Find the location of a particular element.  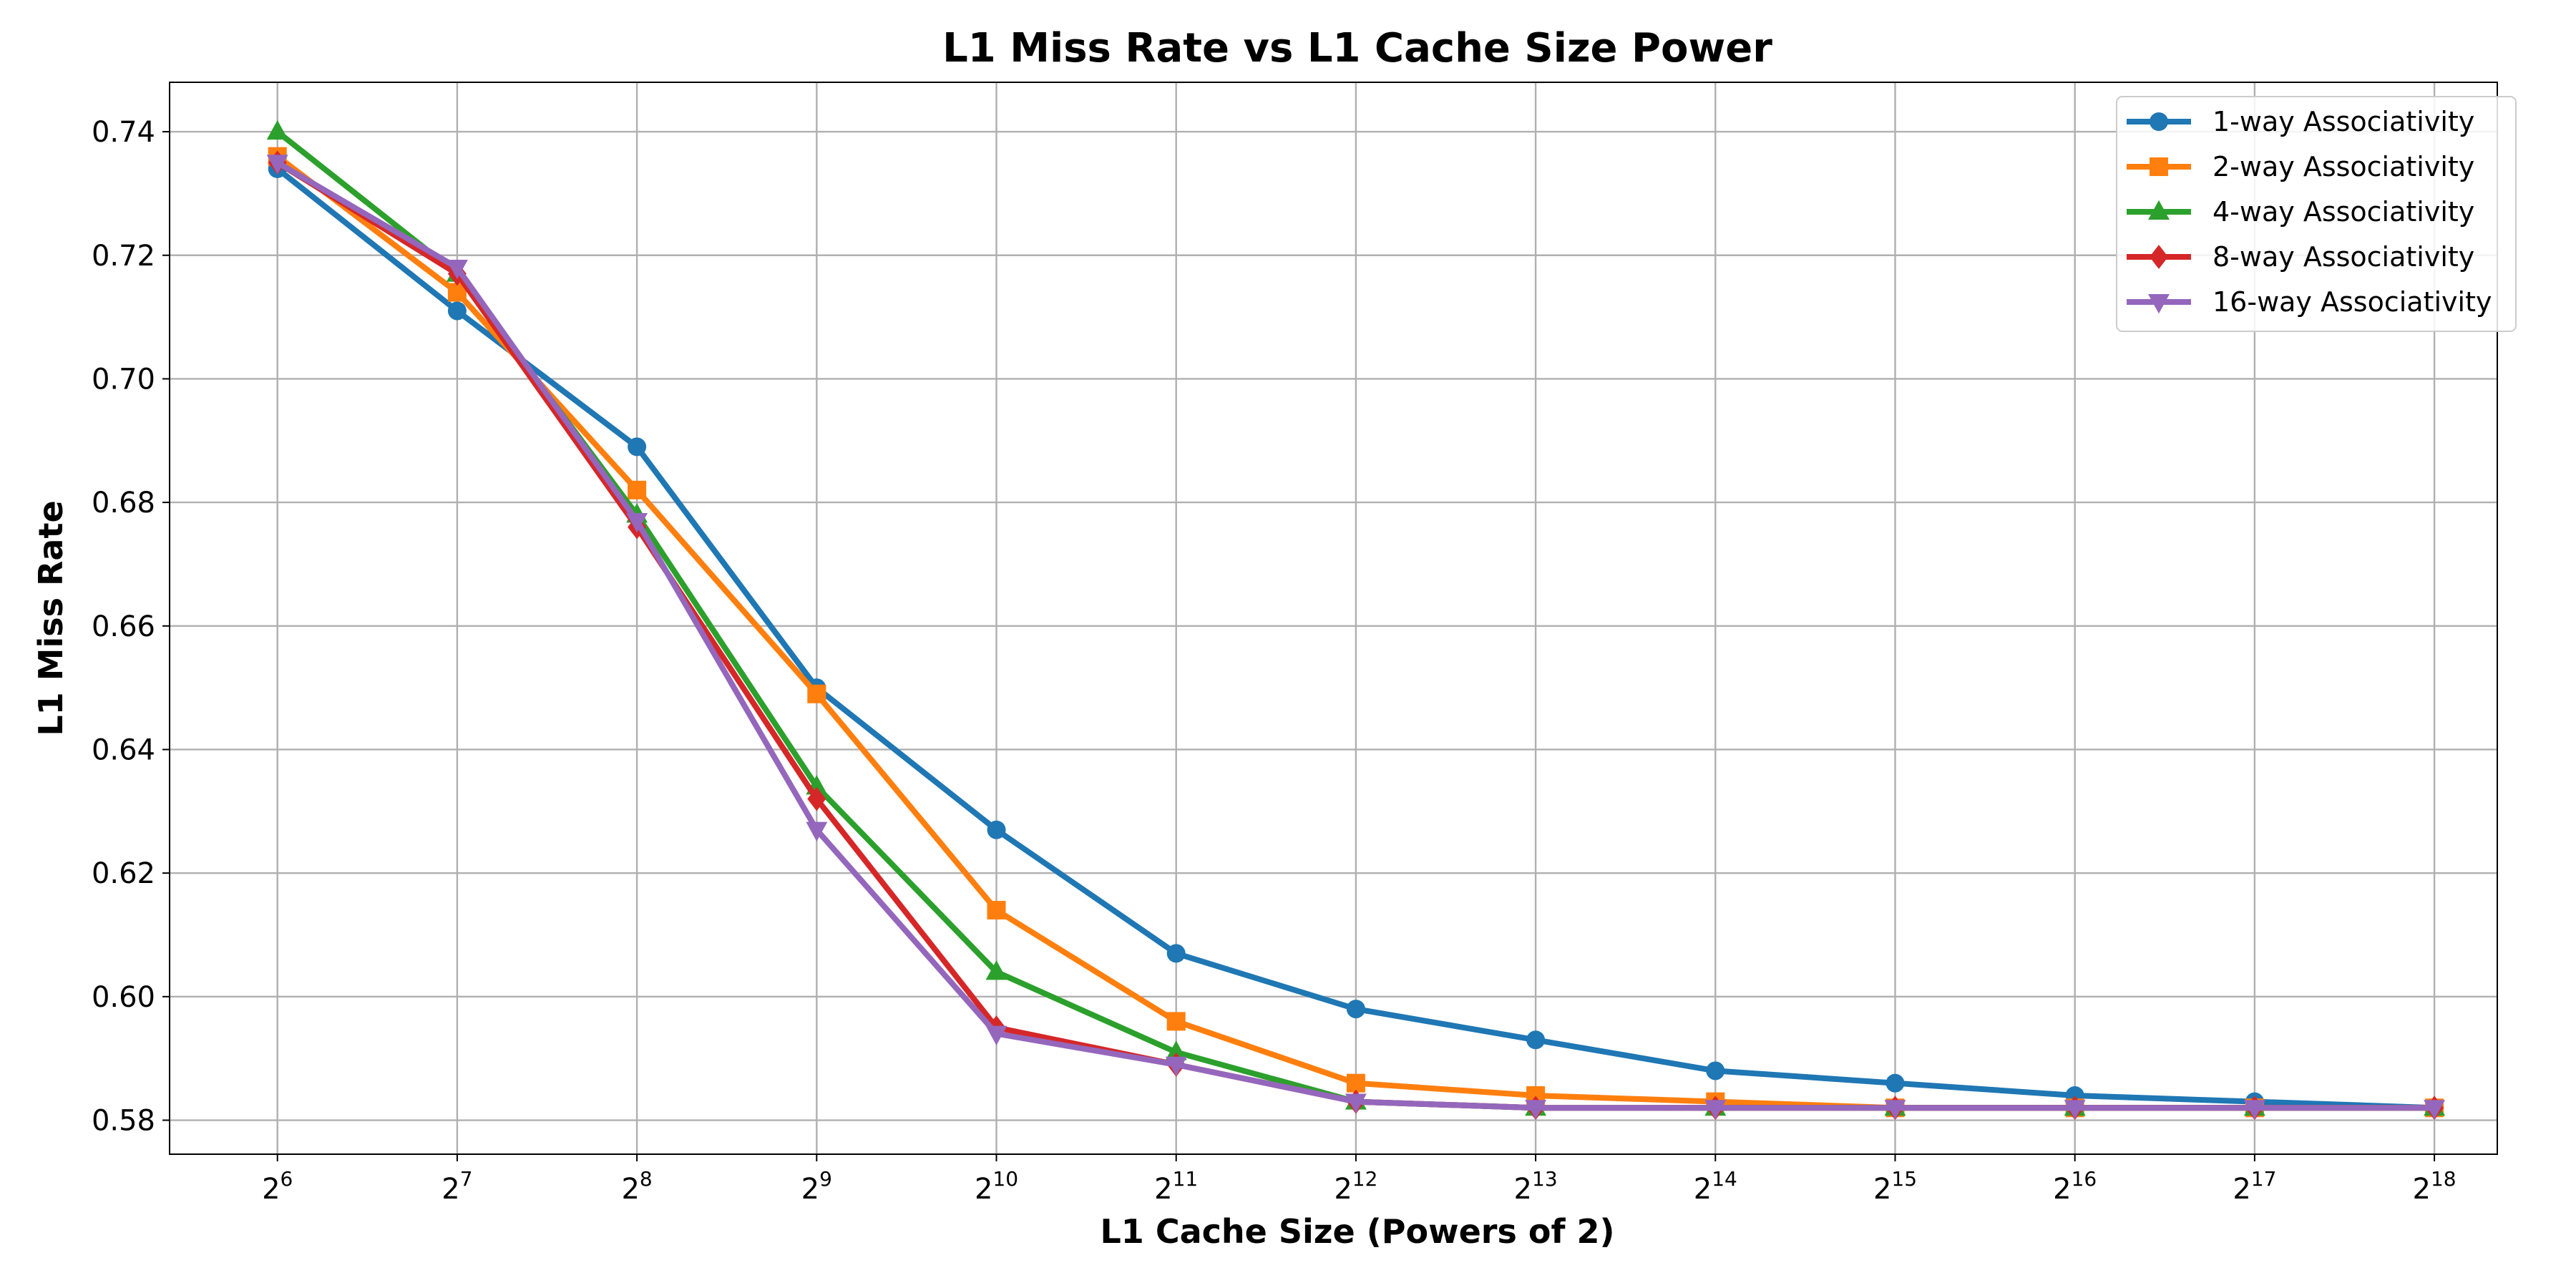

x-tick-label: 212 is located at coordinates (1355, 1186).